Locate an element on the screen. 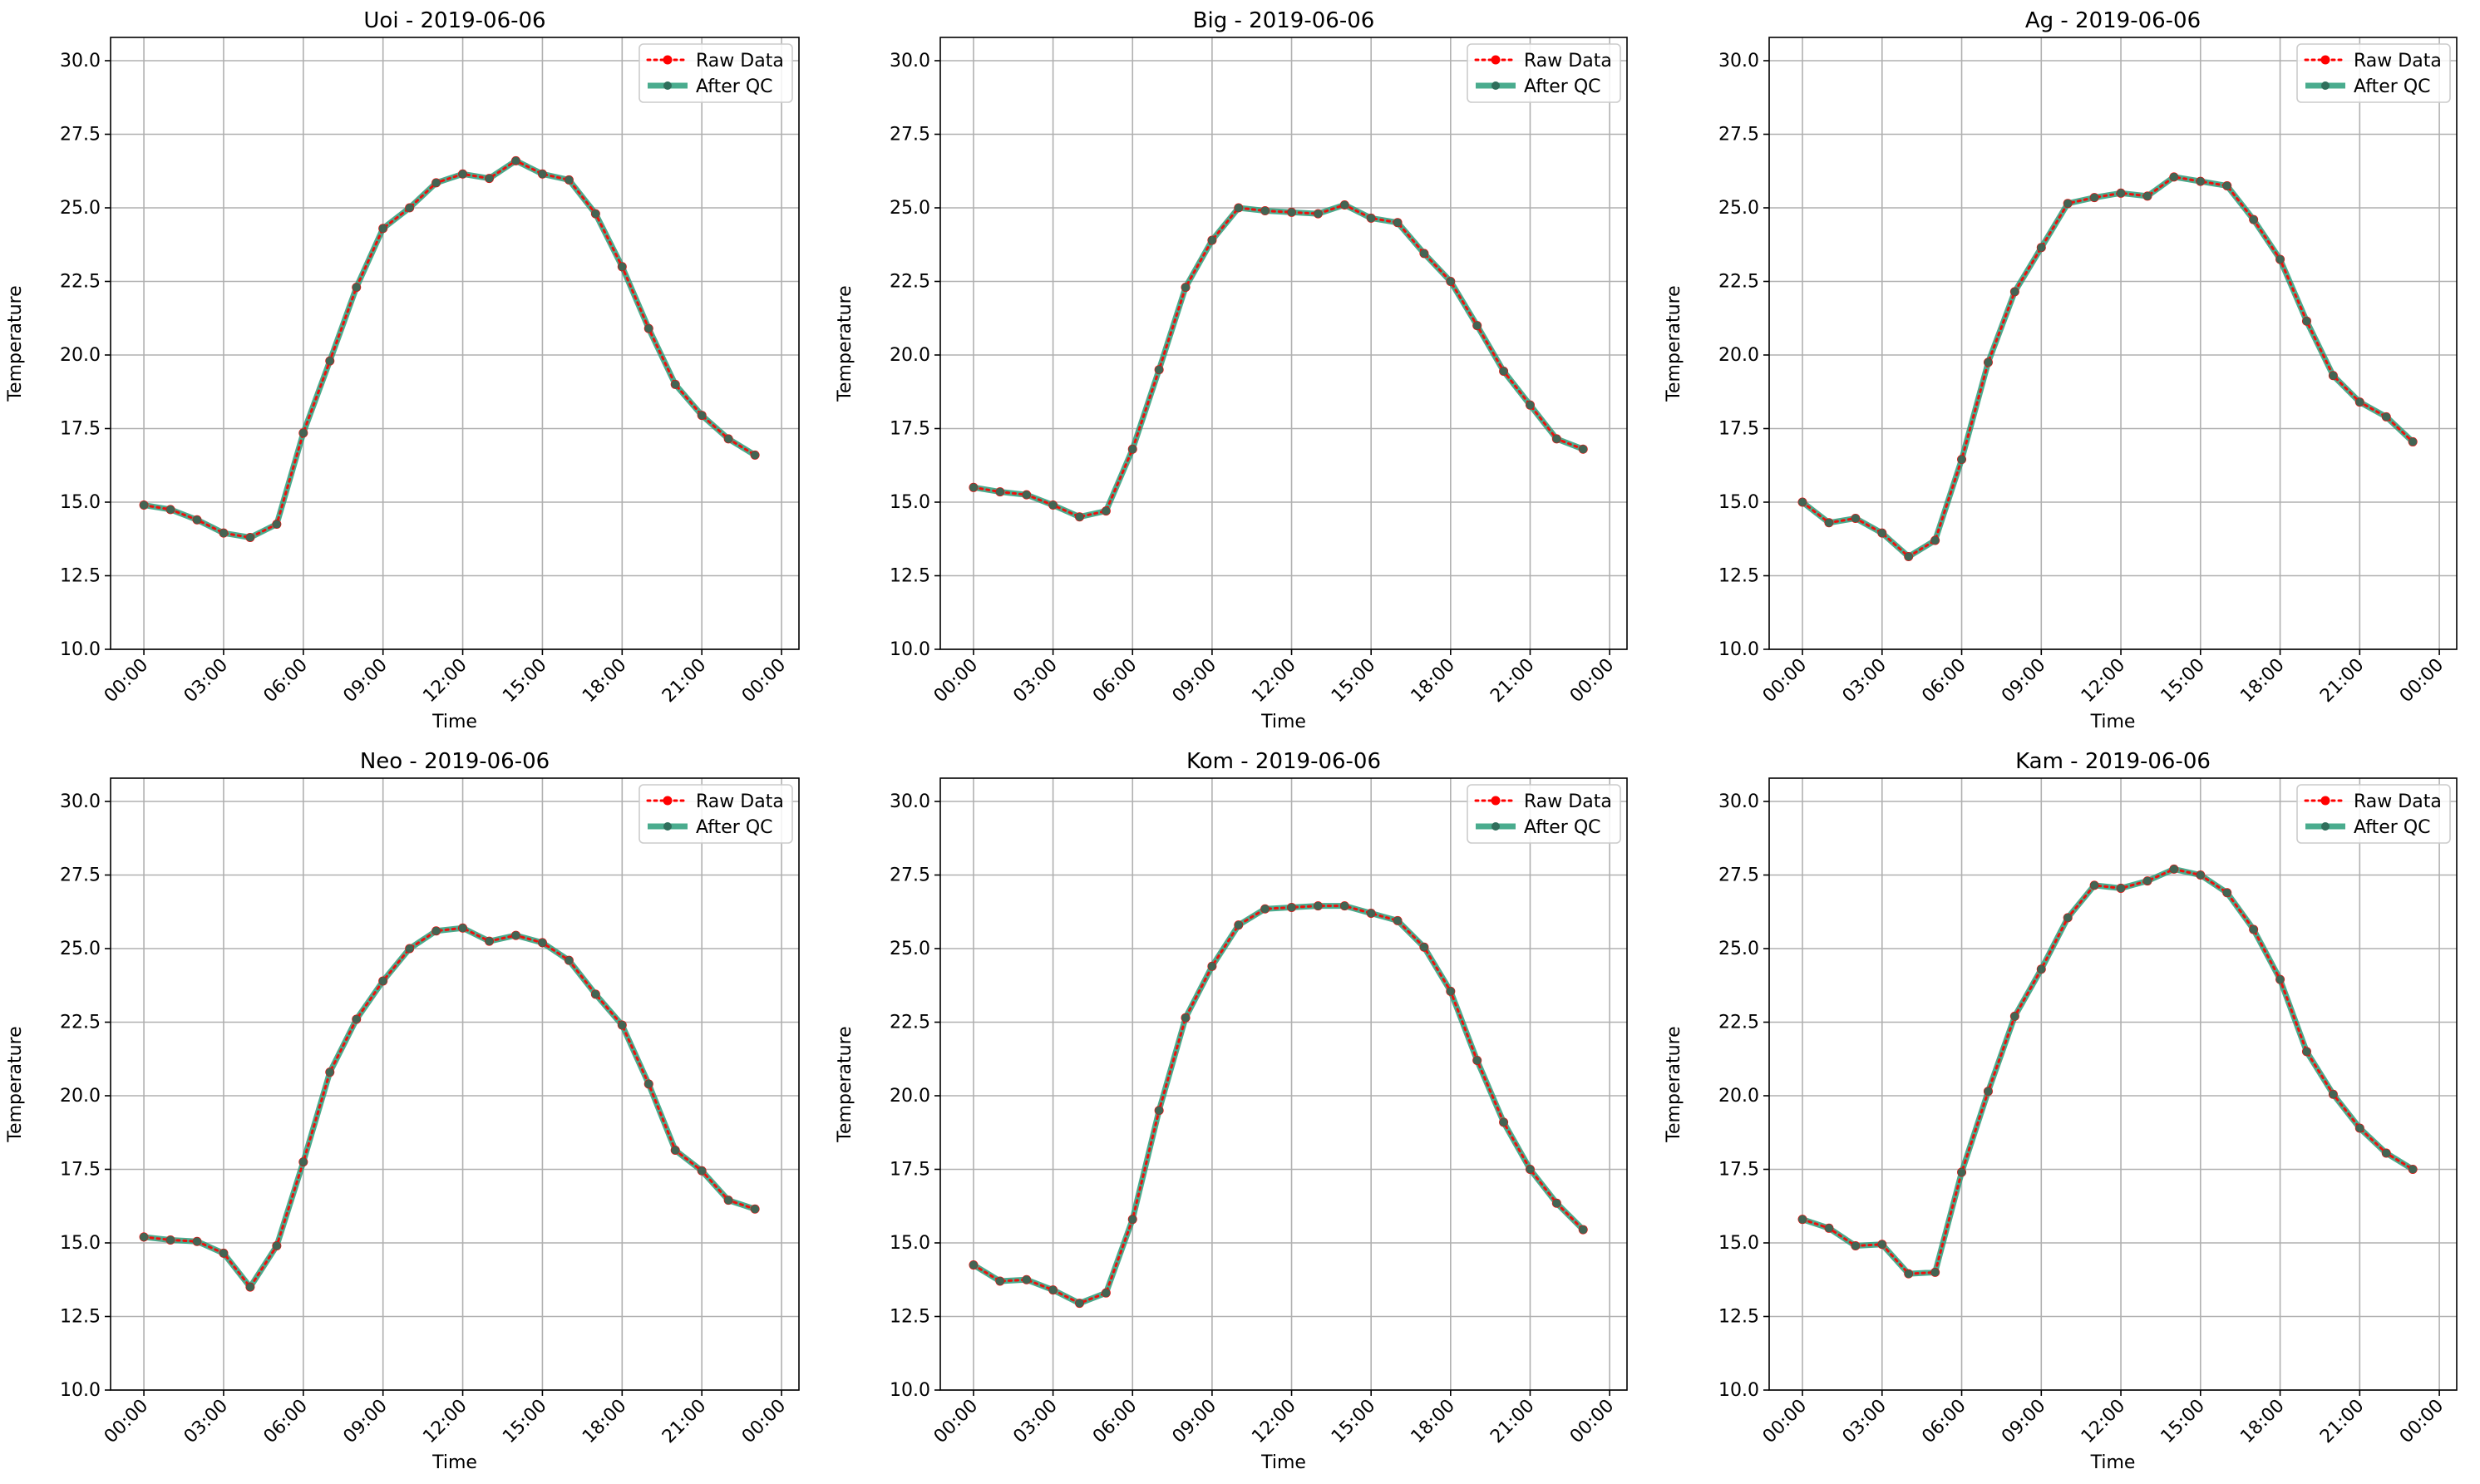  chart-title: Neo - 2019-06-06 is located at coordinates (455, 761).